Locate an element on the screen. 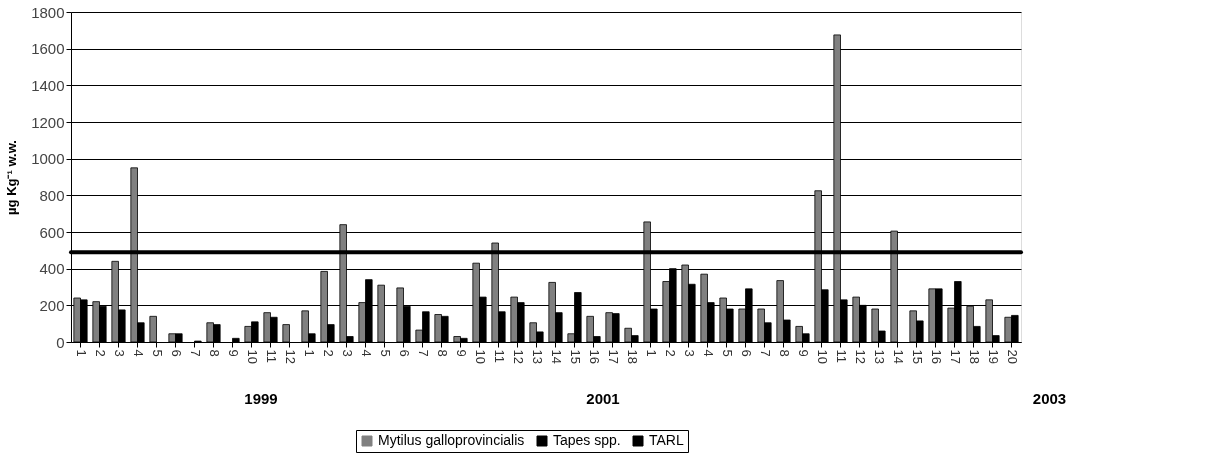 The height and width of the screenshot is (470, 1224). legend-label: TARL is located at coordinates (666, 440).